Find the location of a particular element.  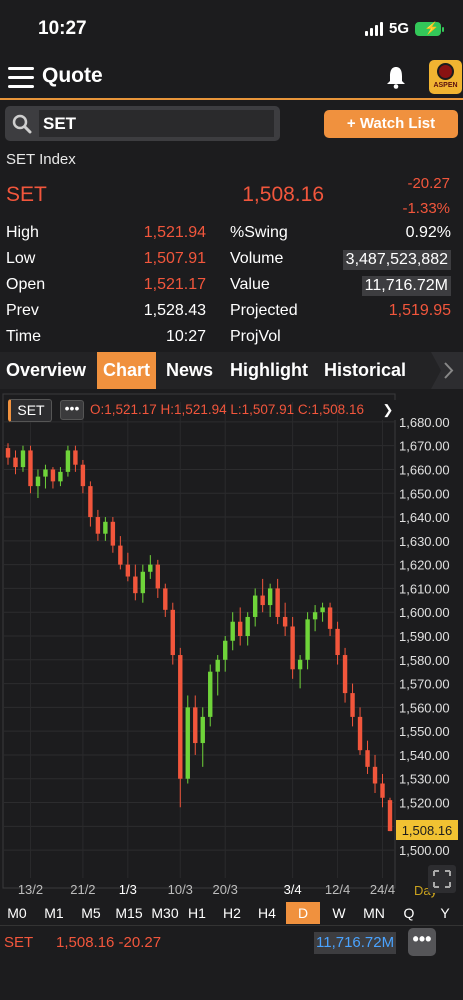

symbol-search is located at coordinates (142, 123).